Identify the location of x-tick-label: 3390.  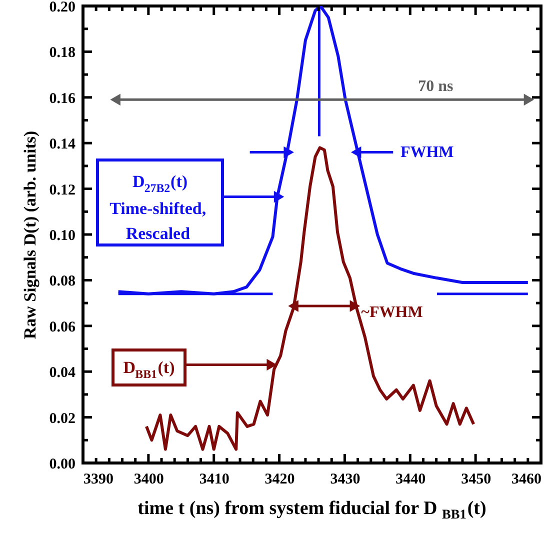
(99, 480).